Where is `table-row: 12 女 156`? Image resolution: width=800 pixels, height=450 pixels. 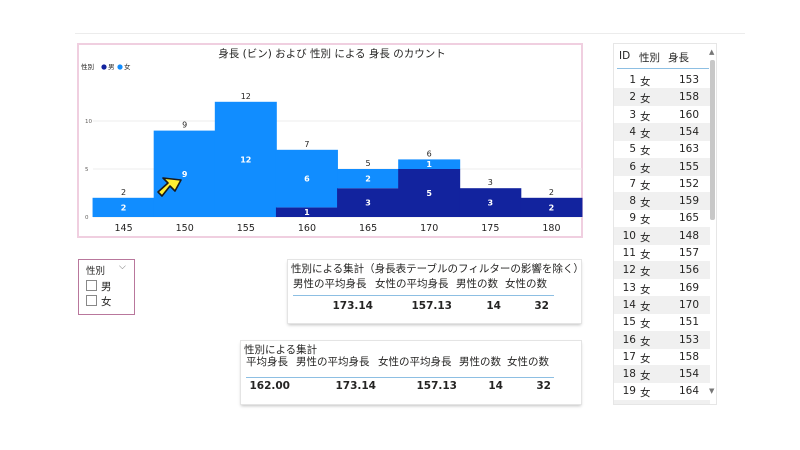 table-row: 12 女 156 is located at coordinates (662, 270).